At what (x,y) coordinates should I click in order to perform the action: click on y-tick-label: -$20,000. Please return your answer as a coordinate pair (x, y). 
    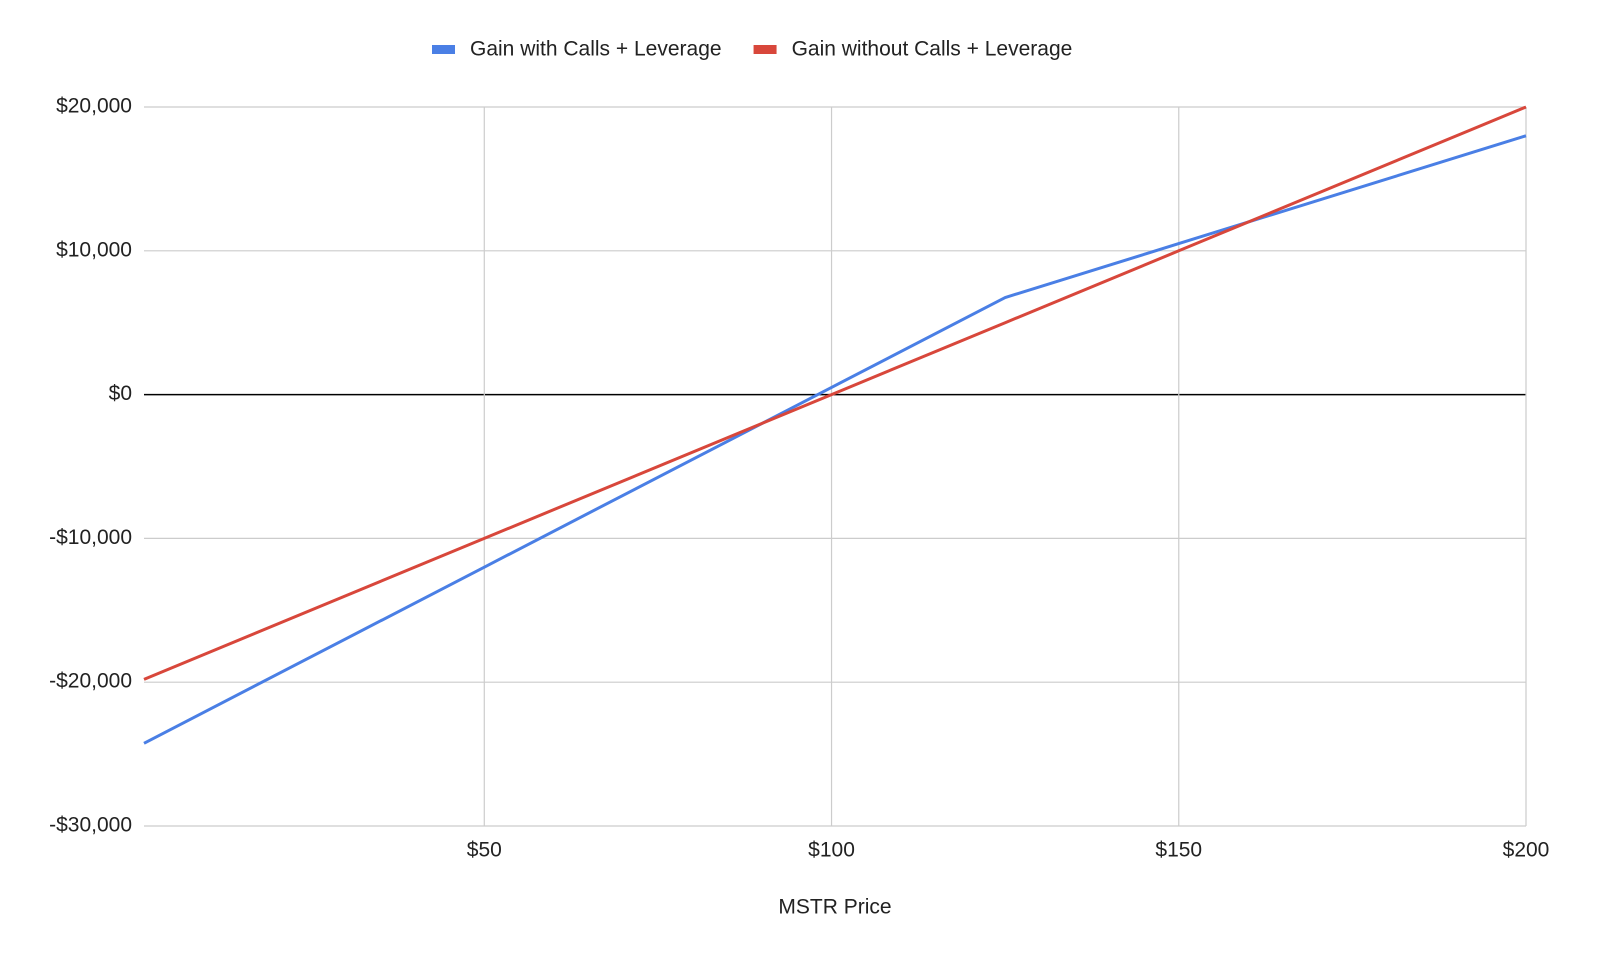
    Looking at the image, I should click on (90, 681).